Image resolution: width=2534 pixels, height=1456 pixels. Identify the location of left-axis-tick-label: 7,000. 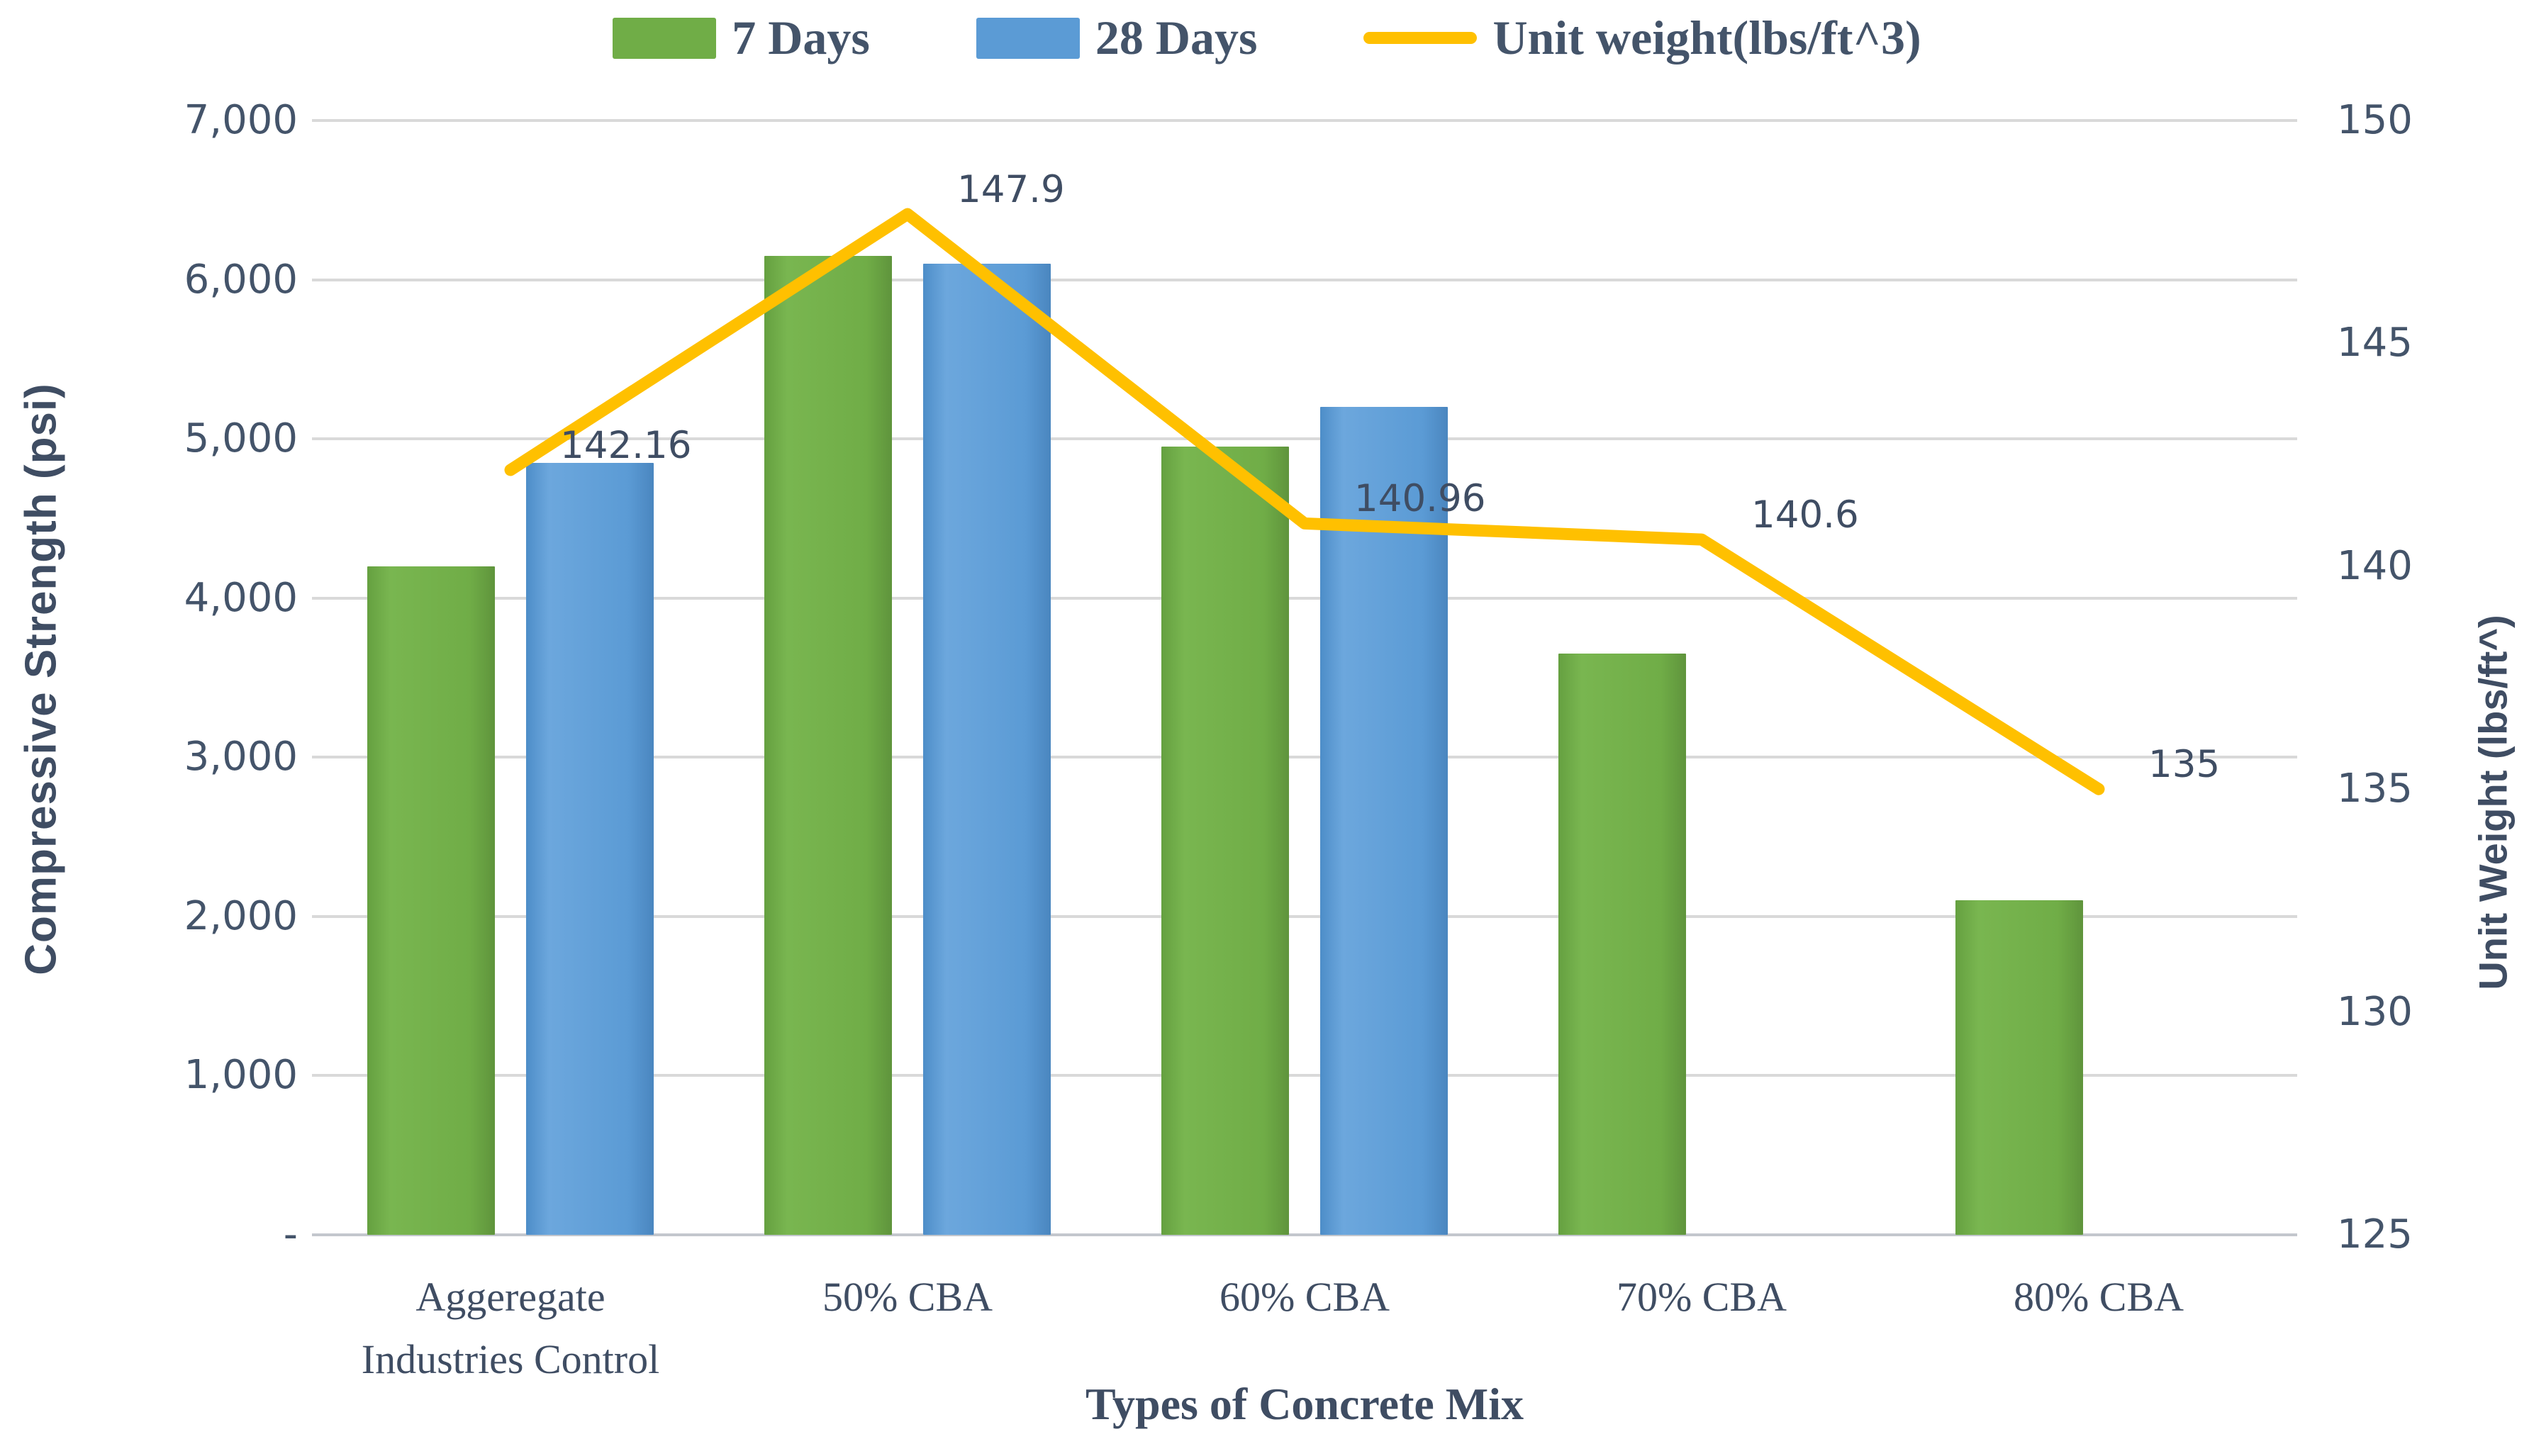
(241, 120).